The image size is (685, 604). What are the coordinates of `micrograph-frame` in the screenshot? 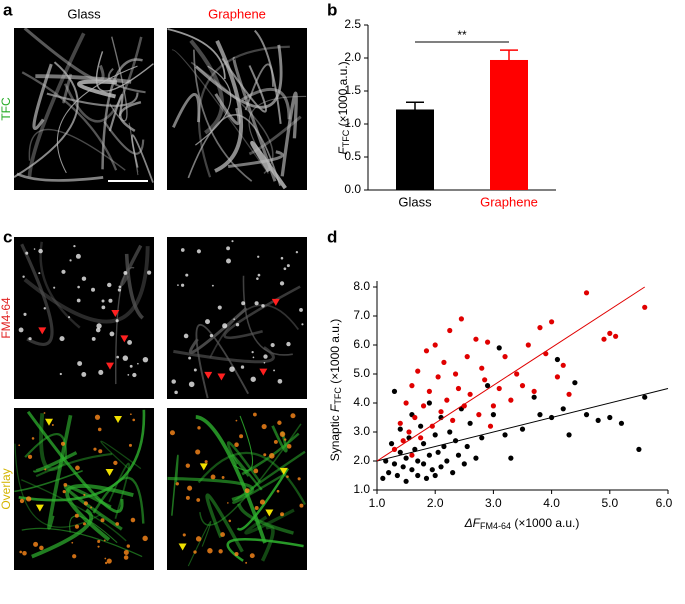 It's located at (84, 489).